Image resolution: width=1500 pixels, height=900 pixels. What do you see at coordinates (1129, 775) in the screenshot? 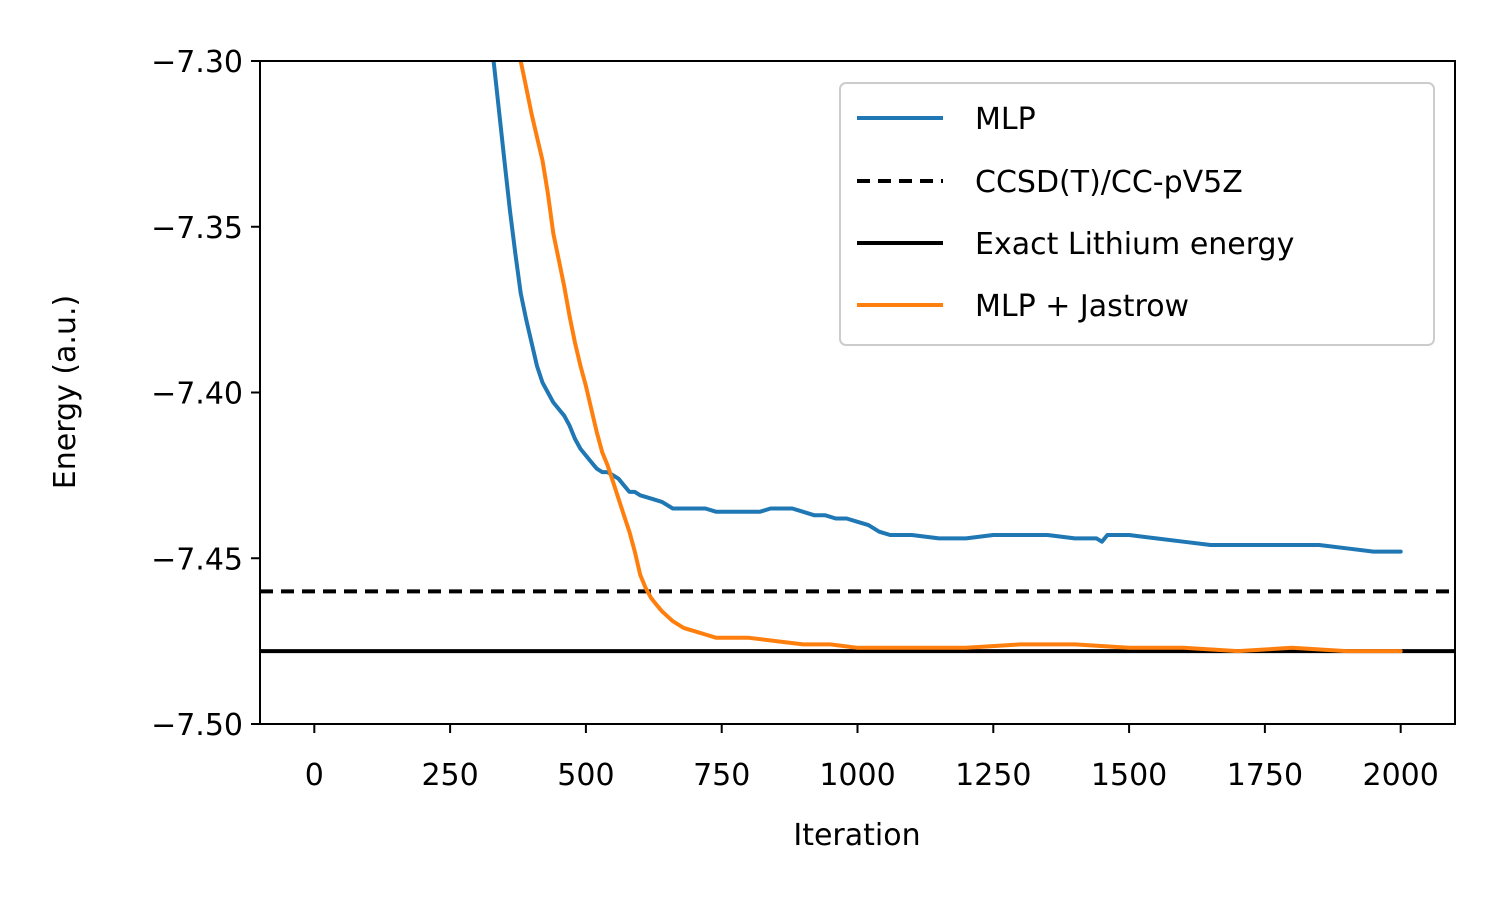
I see `x-tick-label: 1500` at bounding box center [1129, 775].